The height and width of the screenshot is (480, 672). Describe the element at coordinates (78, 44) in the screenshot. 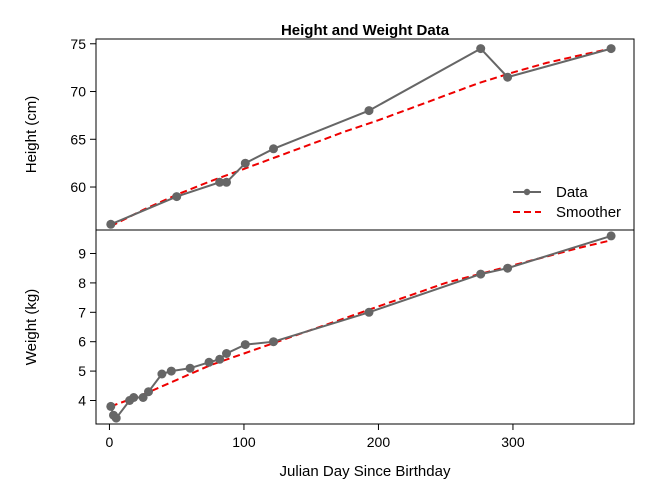

I see `height-y-tick-label: 75` at that location.